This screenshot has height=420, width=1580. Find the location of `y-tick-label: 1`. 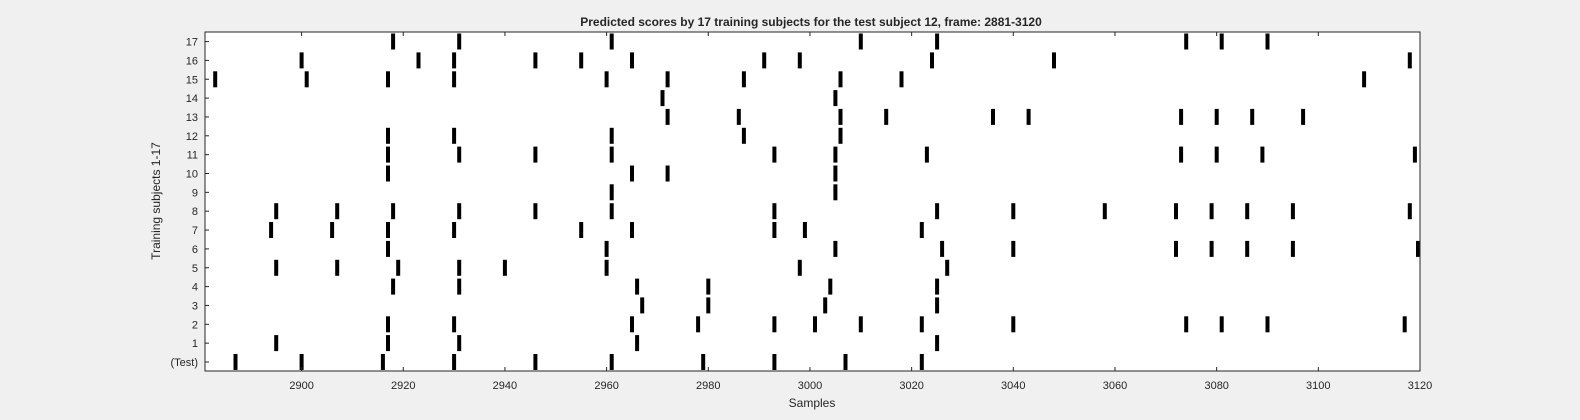

y-tick-label: 1 is located at coordinates (195, 344).